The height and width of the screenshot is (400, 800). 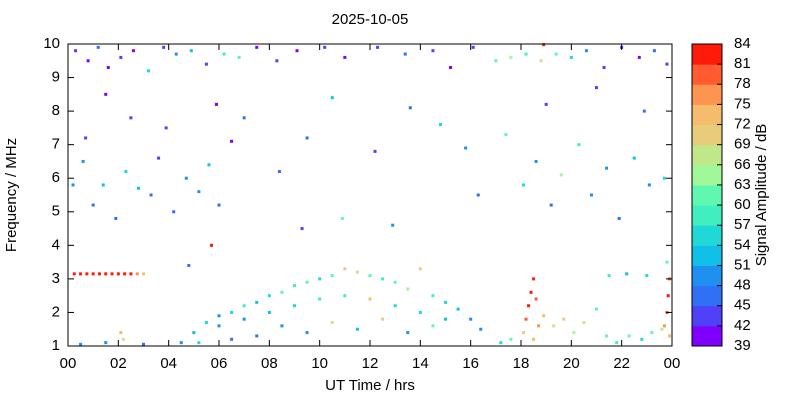 I want to click on y-tick-label: 2, so click(x=56, y=311).